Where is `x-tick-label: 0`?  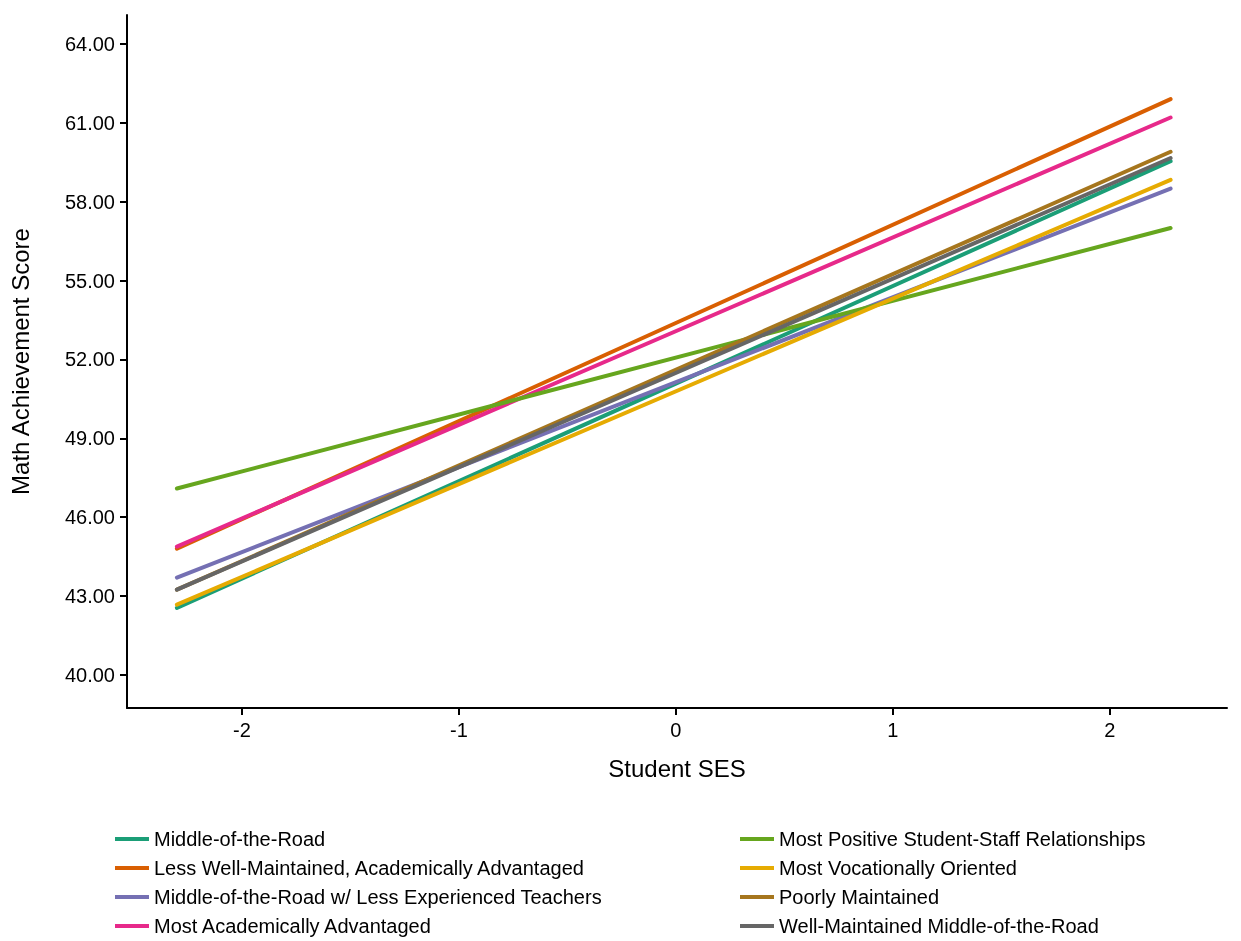
x-tick-label: 0 is located at coordinates (676, 730).